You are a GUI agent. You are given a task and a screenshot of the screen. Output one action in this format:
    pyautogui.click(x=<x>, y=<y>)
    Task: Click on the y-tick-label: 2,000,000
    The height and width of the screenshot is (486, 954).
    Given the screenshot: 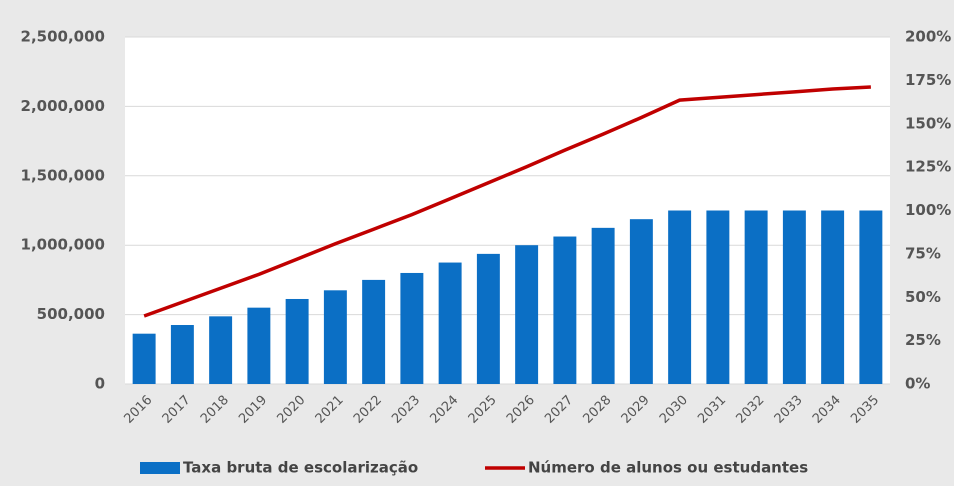 What is the action you would take?
    pyautogui.click(x=63, y=106)
    